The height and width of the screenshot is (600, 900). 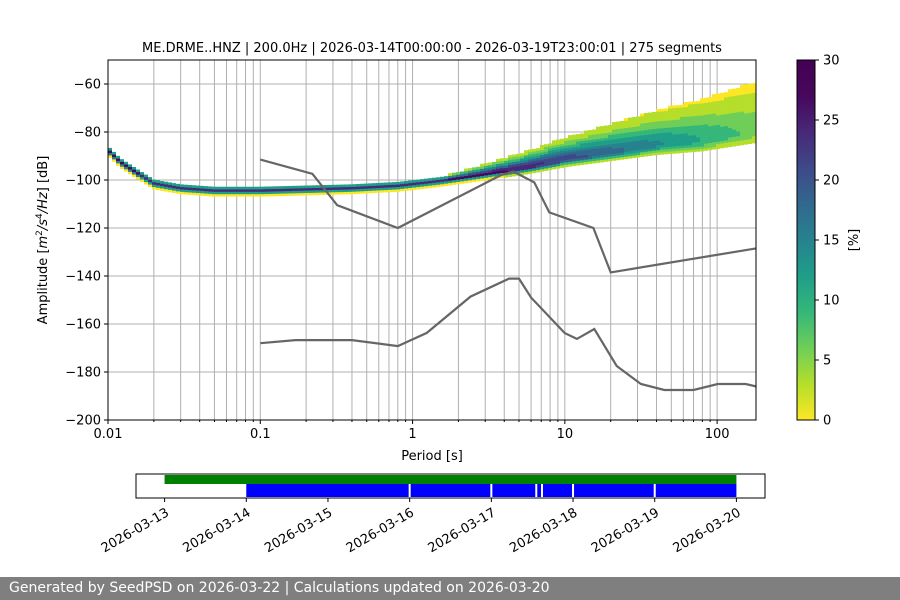 What do you see at coordinates (87, 85) in the screenshot?
I see `y-tick-label: −60` at bounding box center [87, 85].